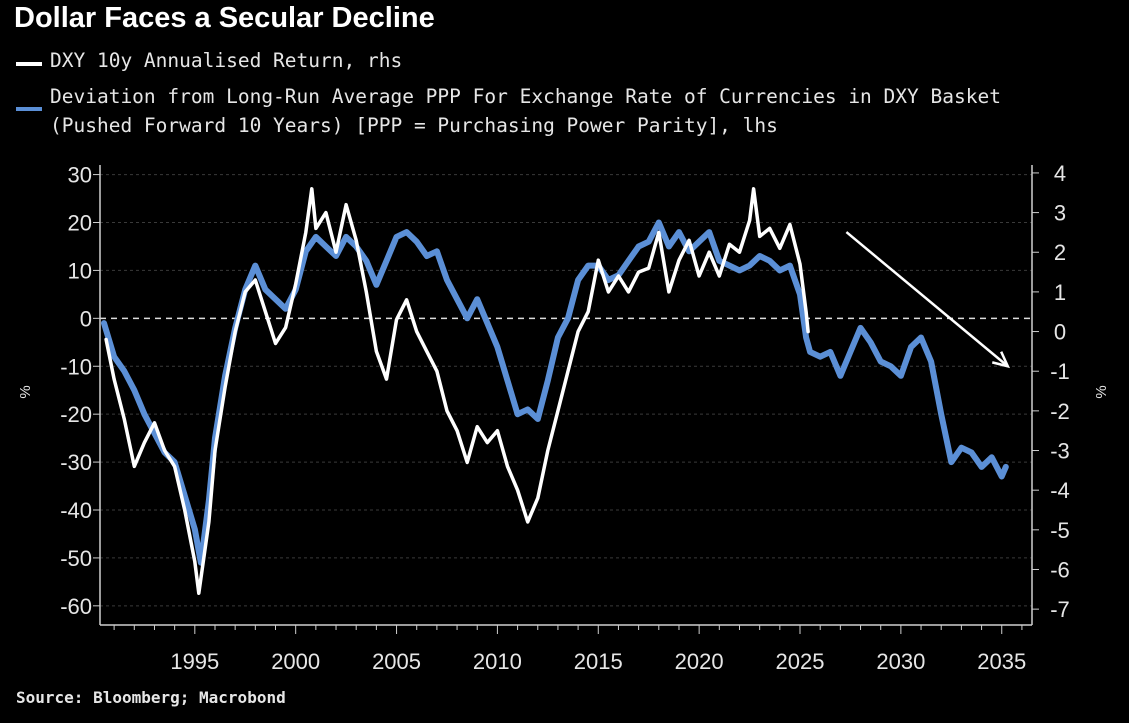  I want to click on x-tick-label: 2015, so click(598, 661).